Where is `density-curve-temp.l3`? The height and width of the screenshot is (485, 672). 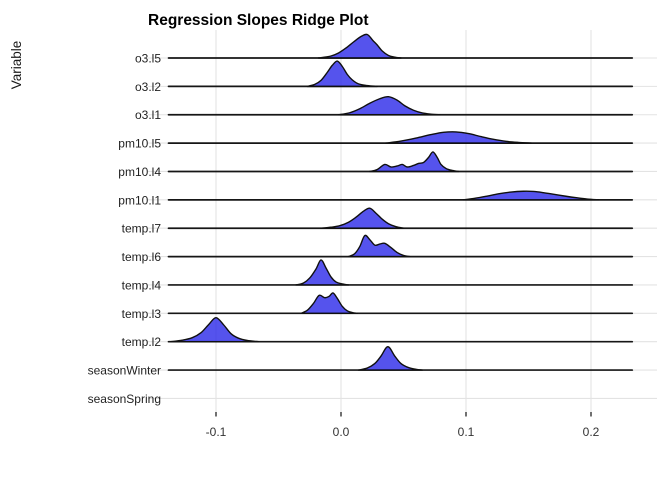 density-curve-temp.l3 is located at coordinates (329, 303).